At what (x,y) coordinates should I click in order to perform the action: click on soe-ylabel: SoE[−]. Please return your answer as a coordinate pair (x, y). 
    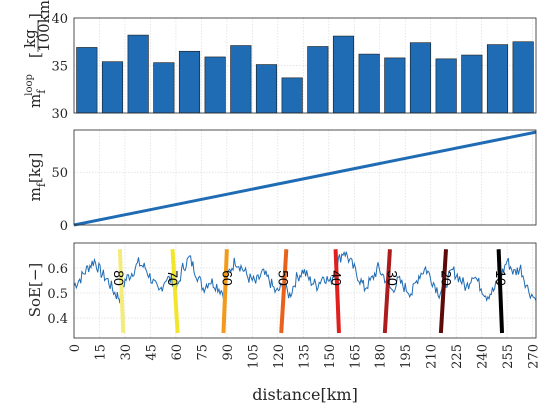
    Looking at the image, I should click on (35, 290).